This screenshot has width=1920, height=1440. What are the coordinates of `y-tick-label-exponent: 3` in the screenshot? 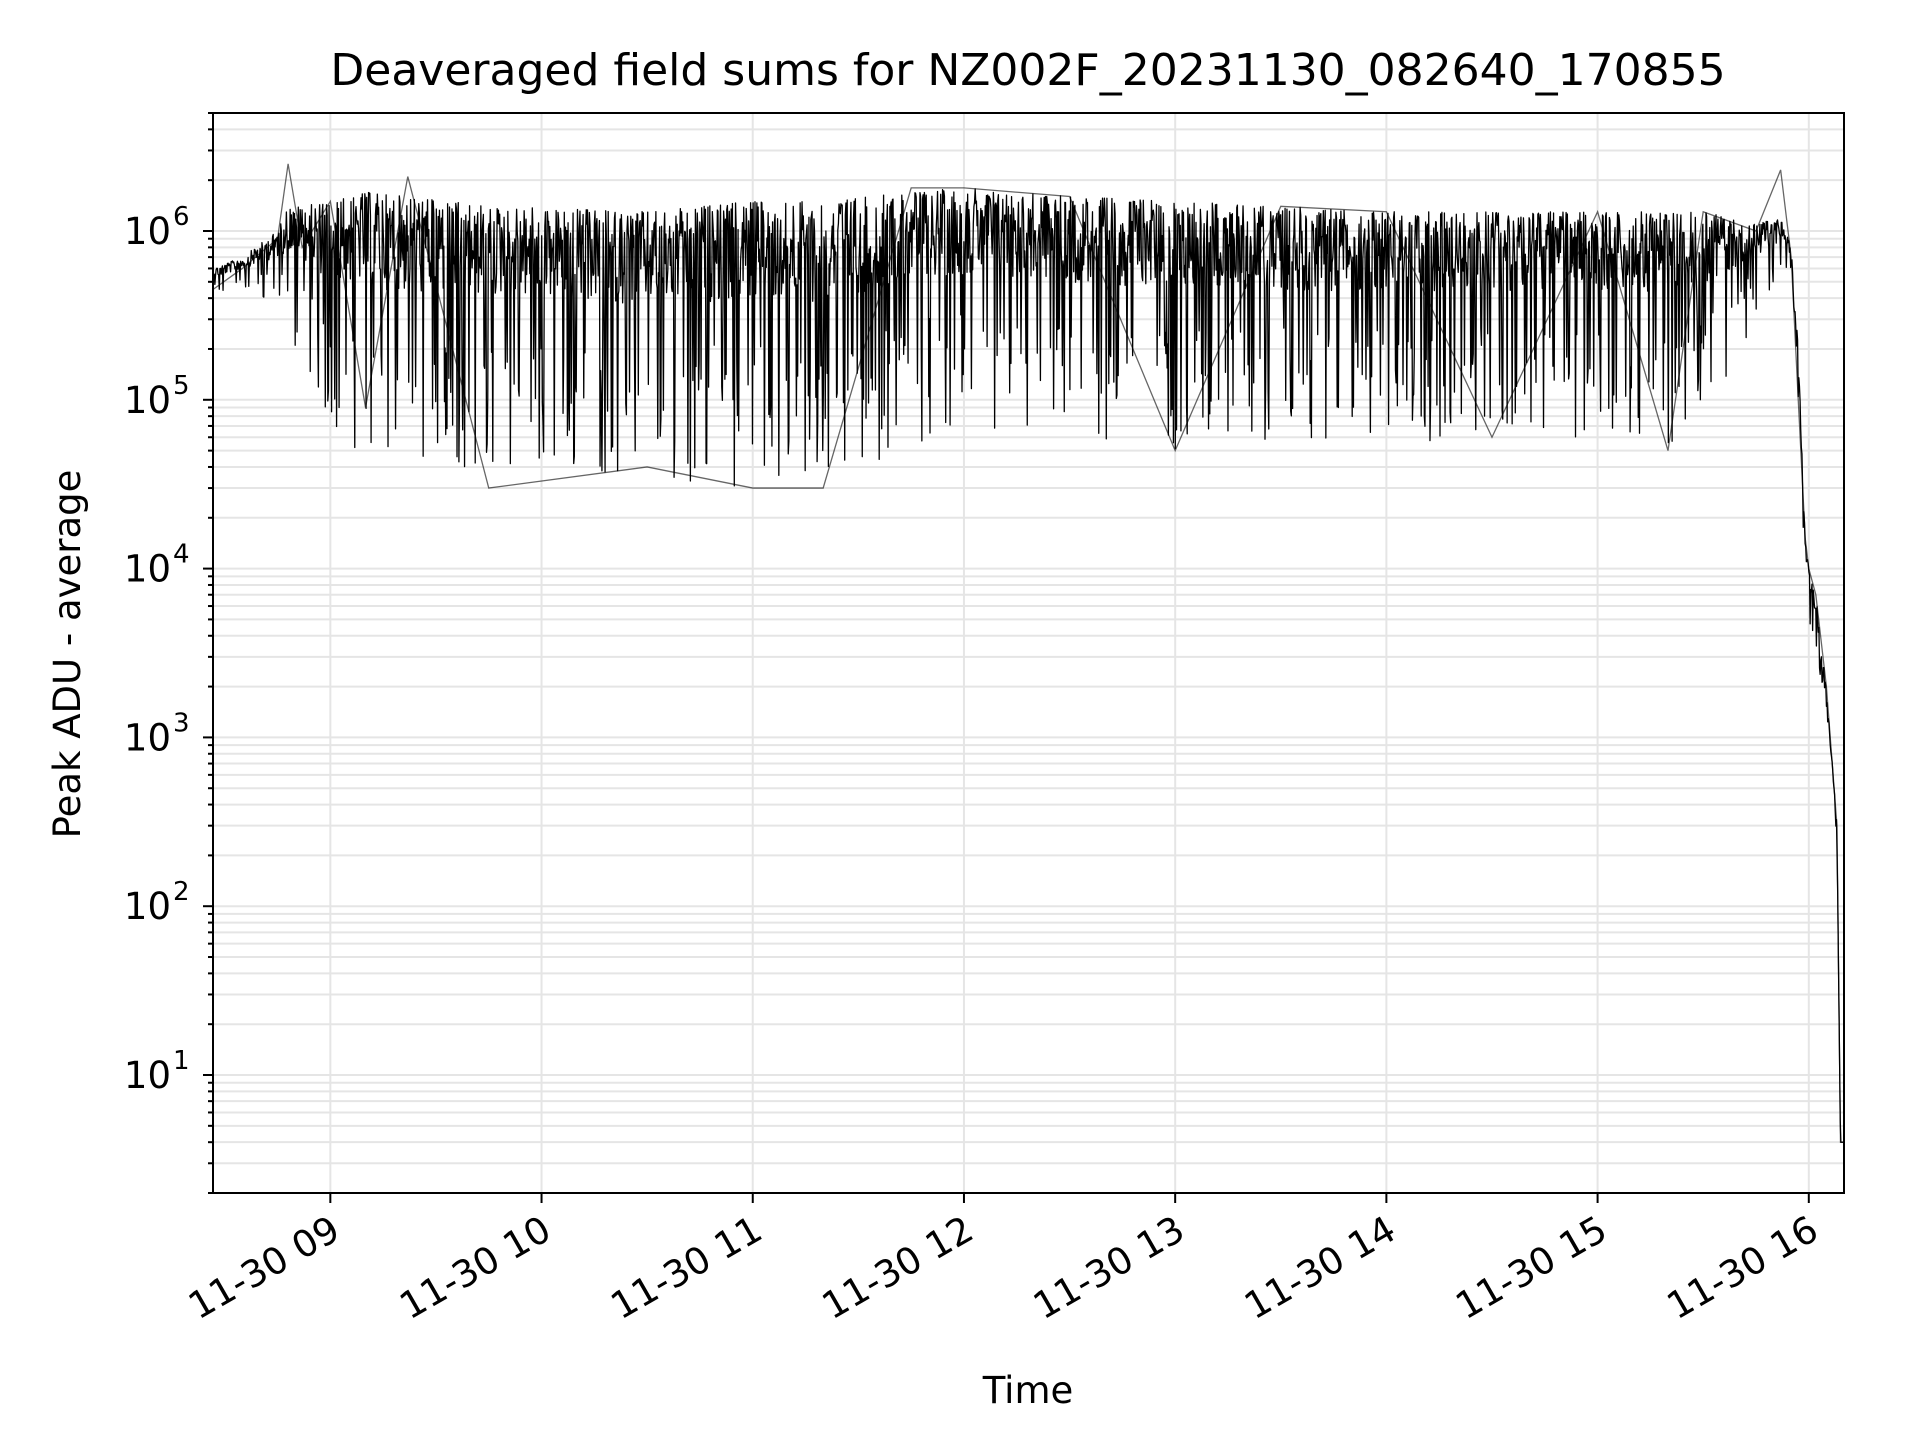 It's located at (181, 723).